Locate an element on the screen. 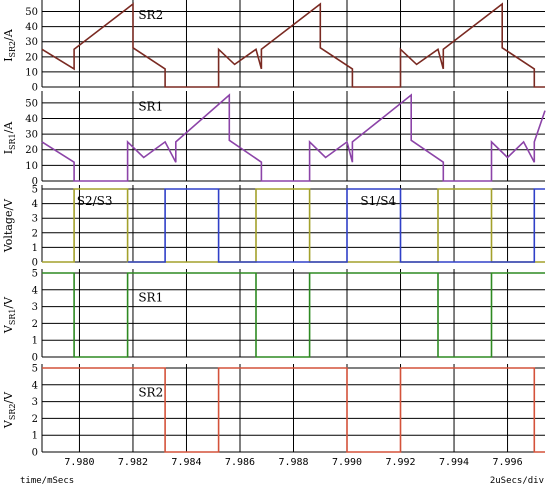 The height and width of the screenshot is (489, 550). waveform-annotation: S2/S3 is located at coordinates (95, 201).